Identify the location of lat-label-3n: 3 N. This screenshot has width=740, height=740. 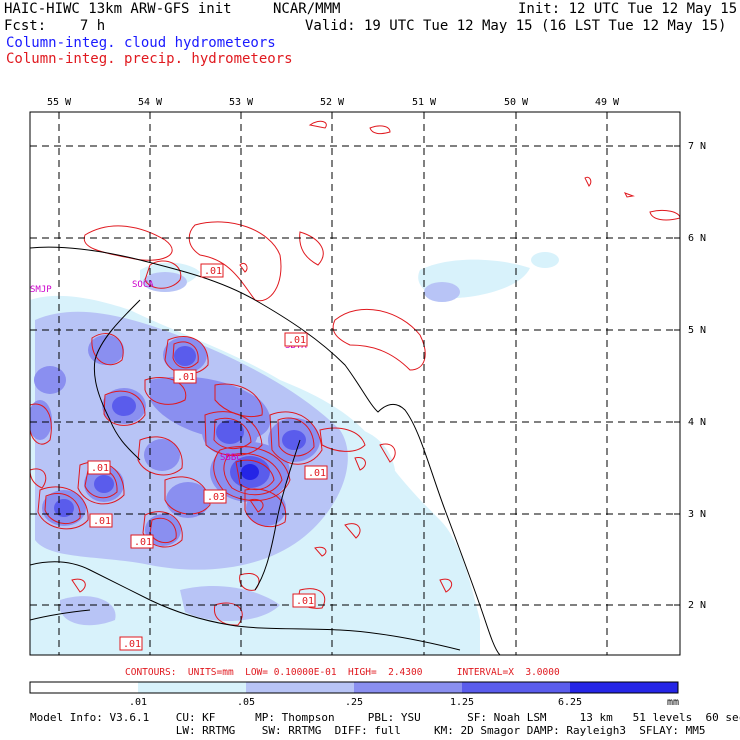
(697, 514).